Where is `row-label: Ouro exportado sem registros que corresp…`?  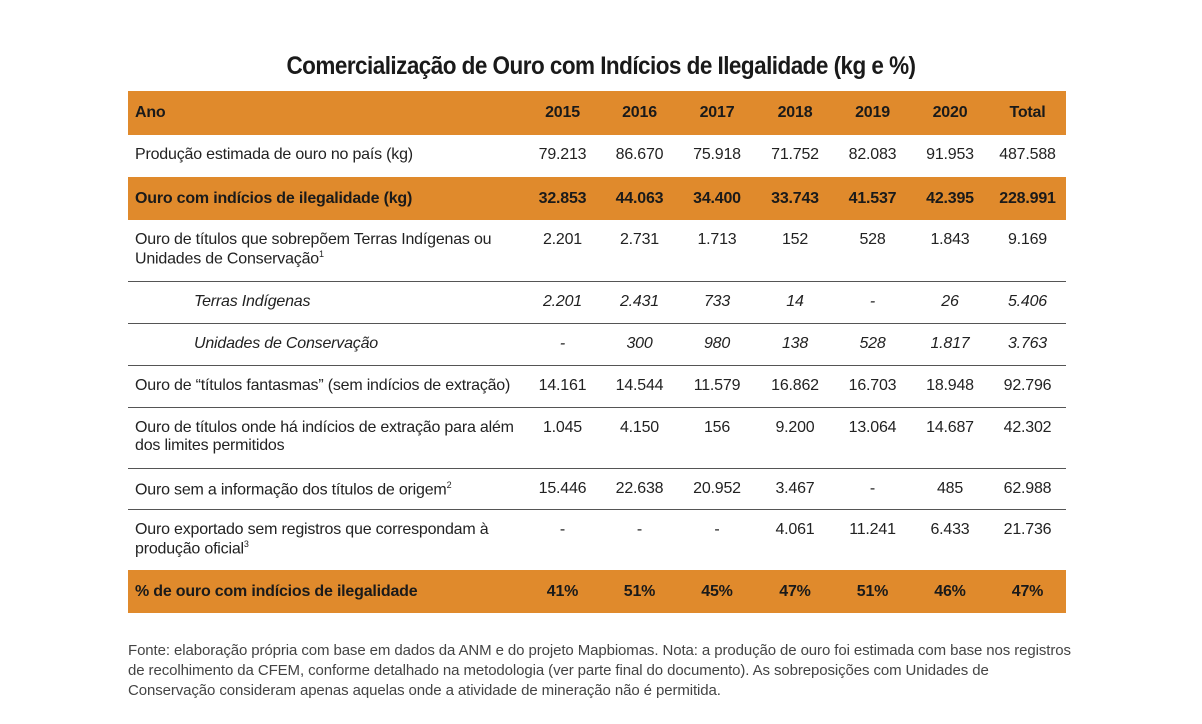 row-label: Ouro exportado sem registros que corresp… is located at coordinates (312, 538).